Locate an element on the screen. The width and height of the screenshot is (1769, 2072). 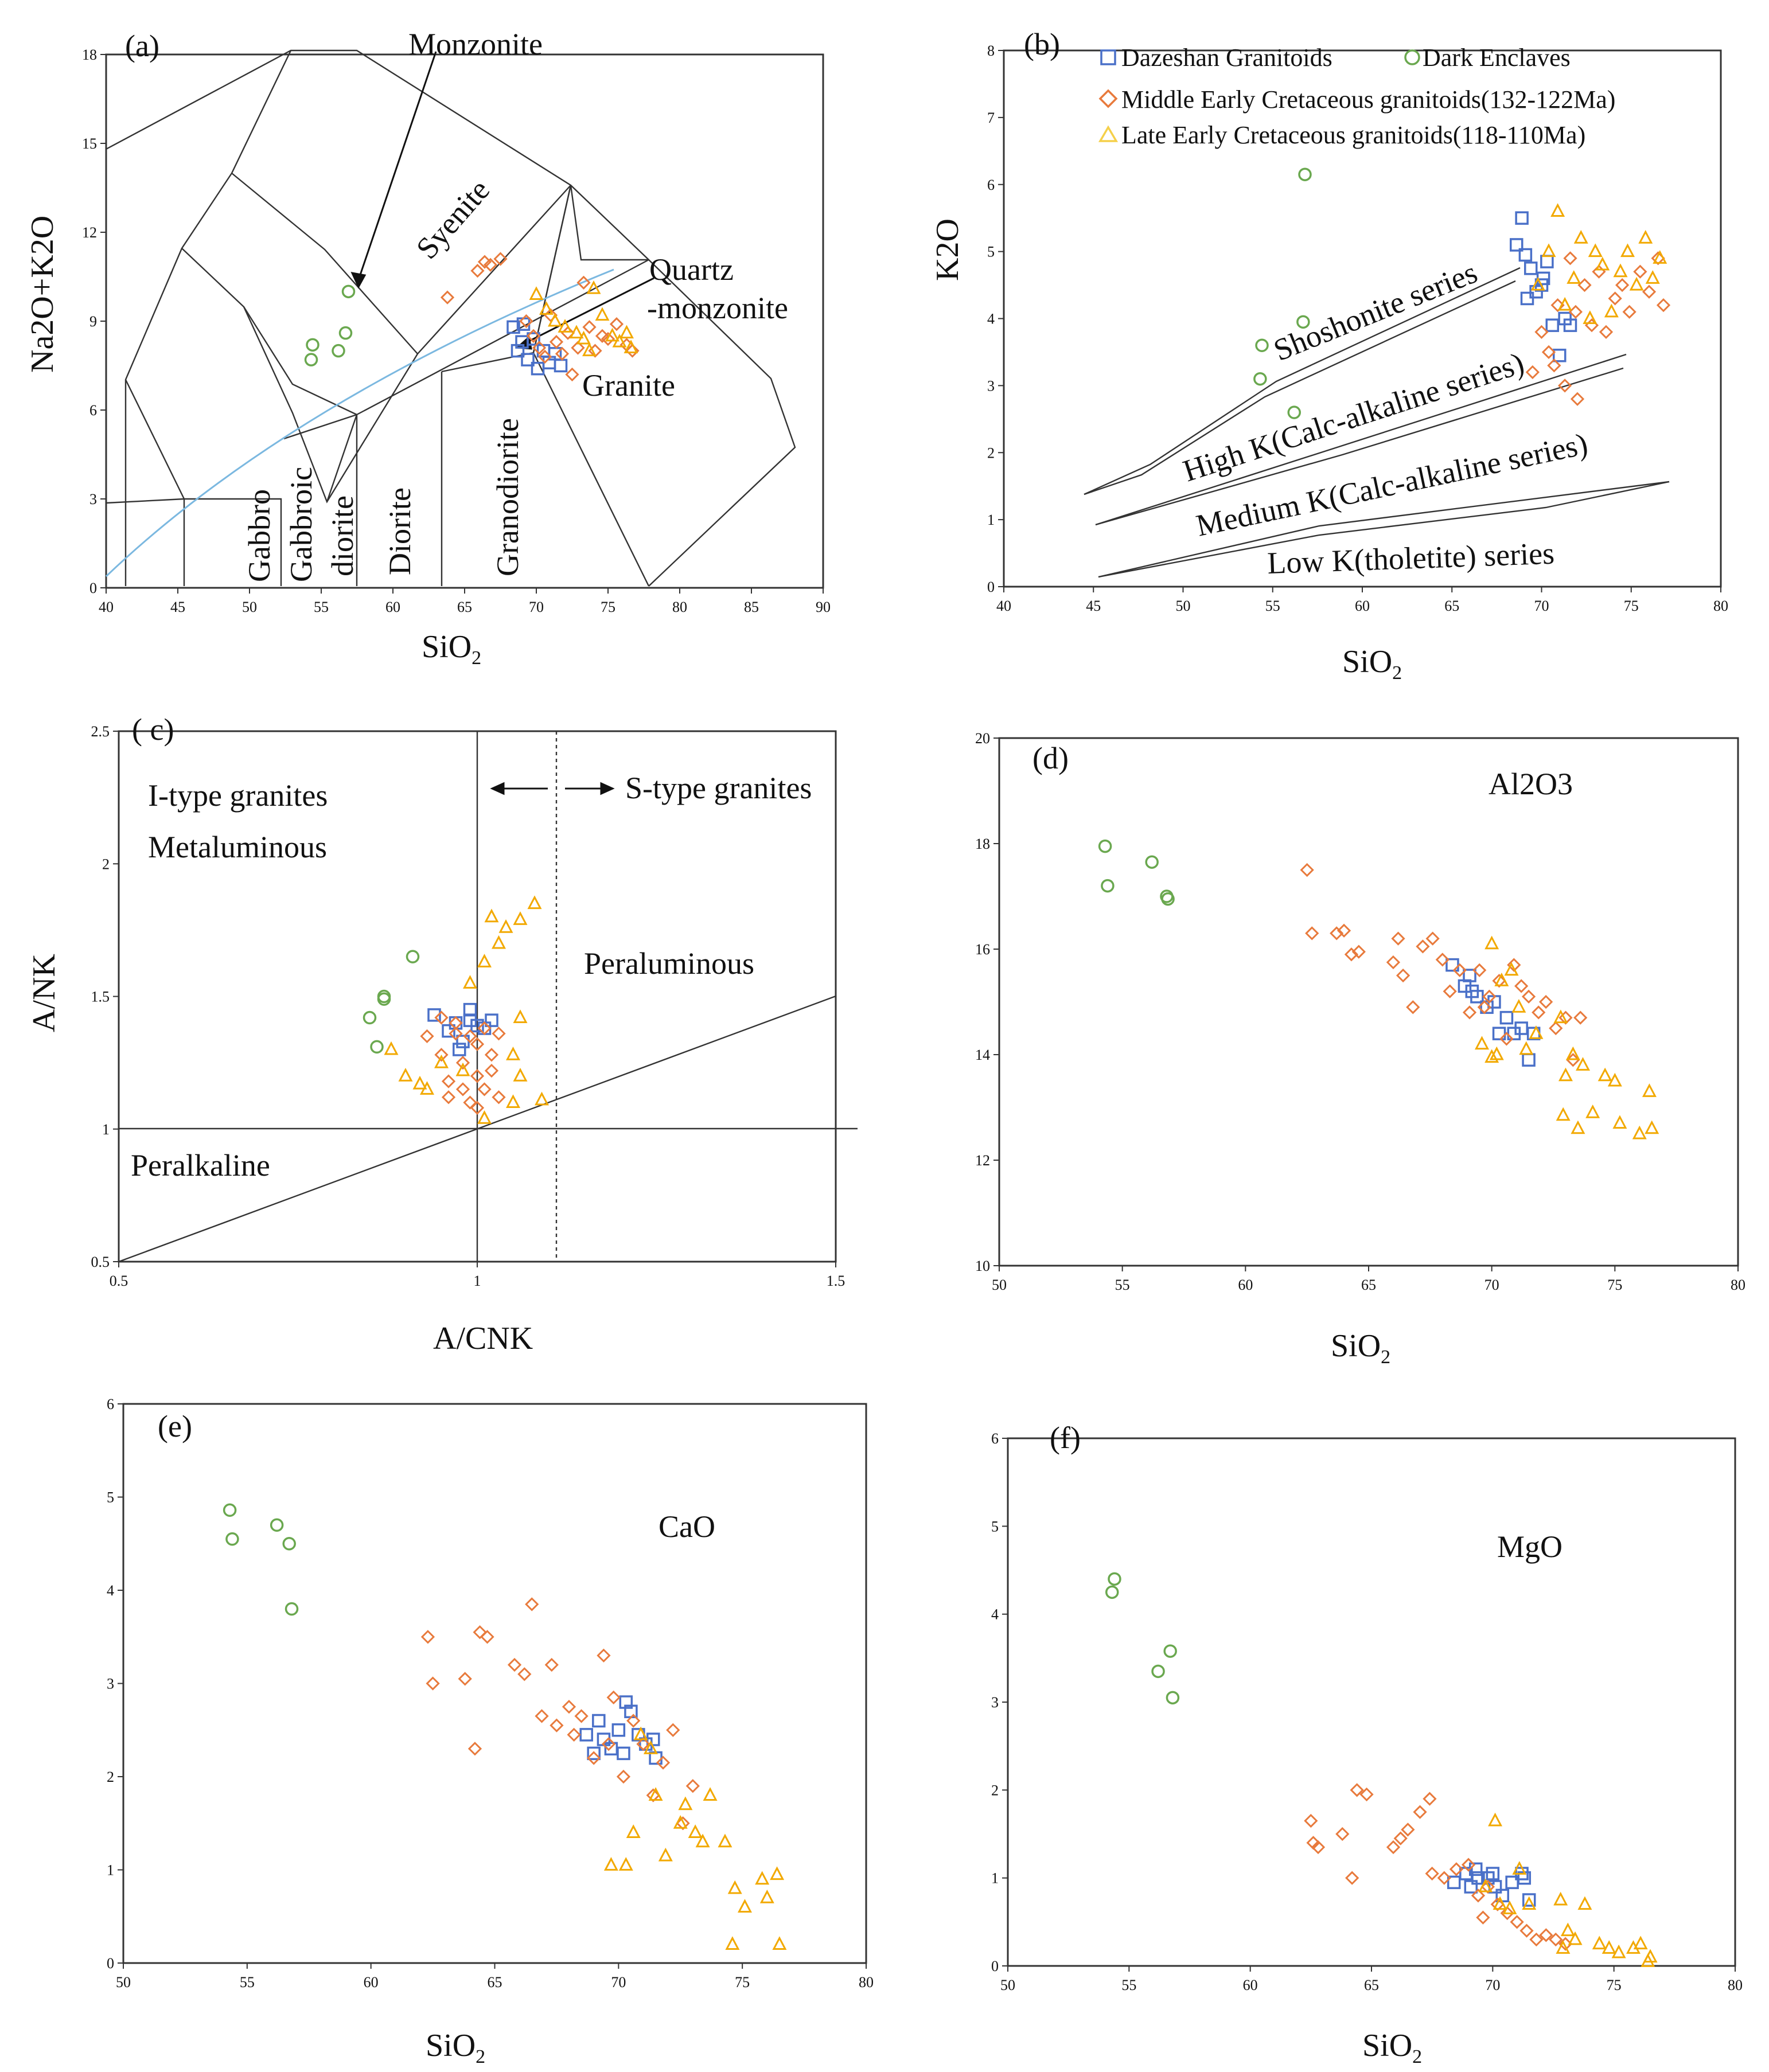
x-tick-label: 1 is located at coordinates (477, 1281).